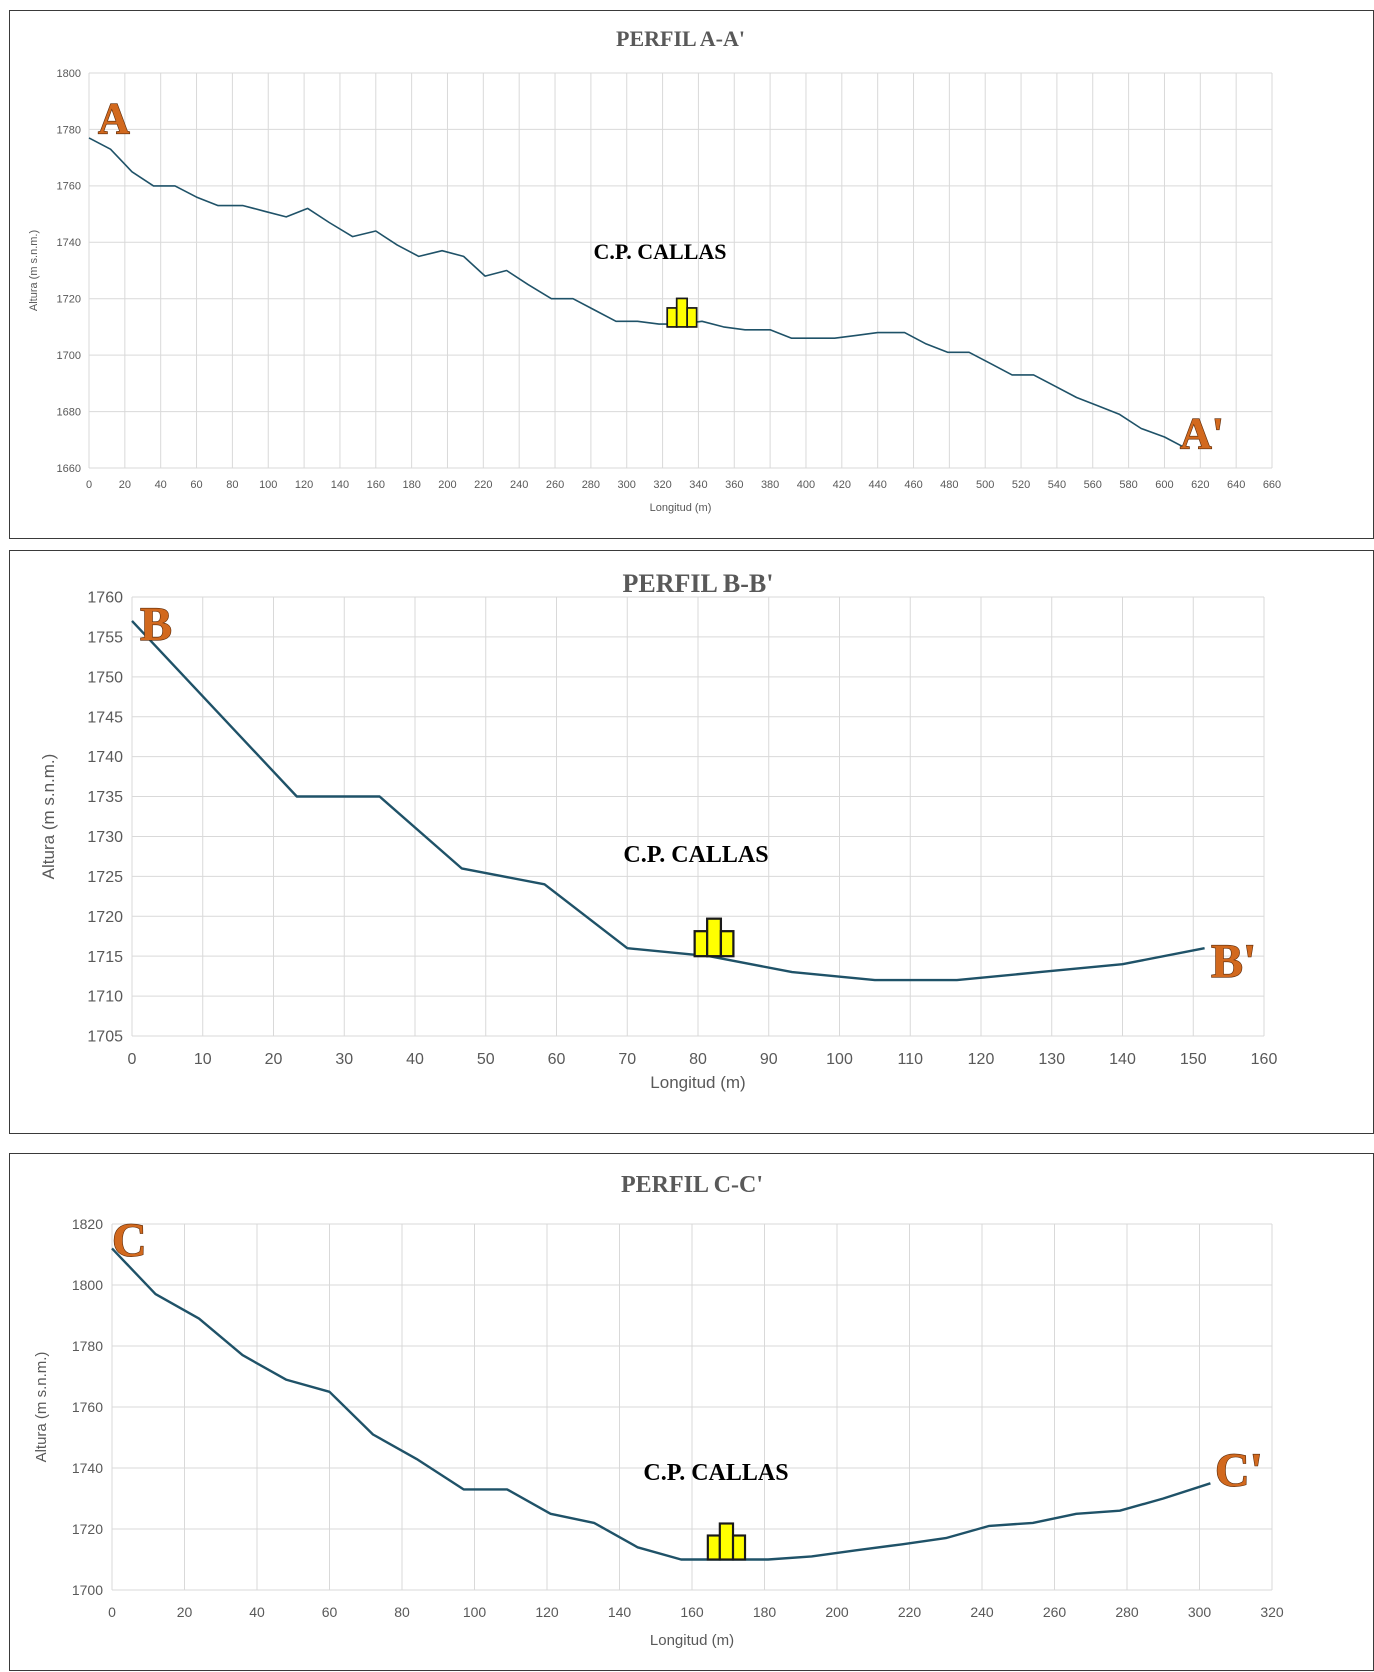 This screenshot has height=1672, width=1374. What do you see at coordinates (734, 485) in the screenshot?
I see `x-tick-label: 360` at bounding box center [734, 485].